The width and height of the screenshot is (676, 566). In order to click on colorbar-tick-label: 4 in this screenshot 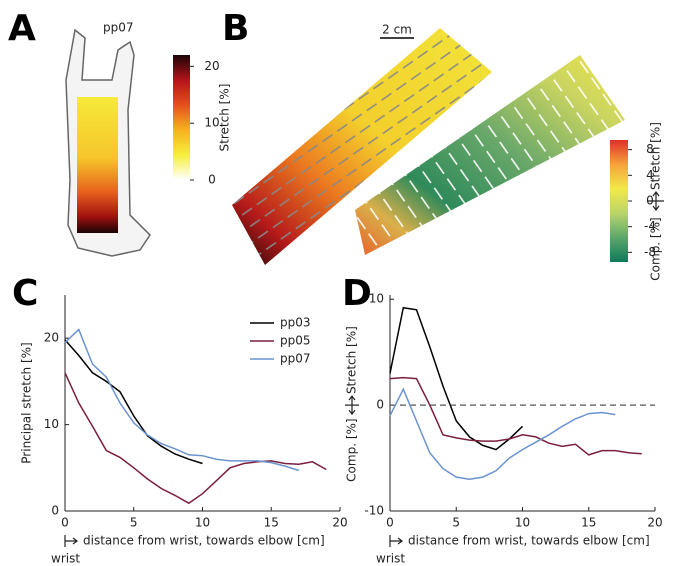, I will do `click(650, 175)`.